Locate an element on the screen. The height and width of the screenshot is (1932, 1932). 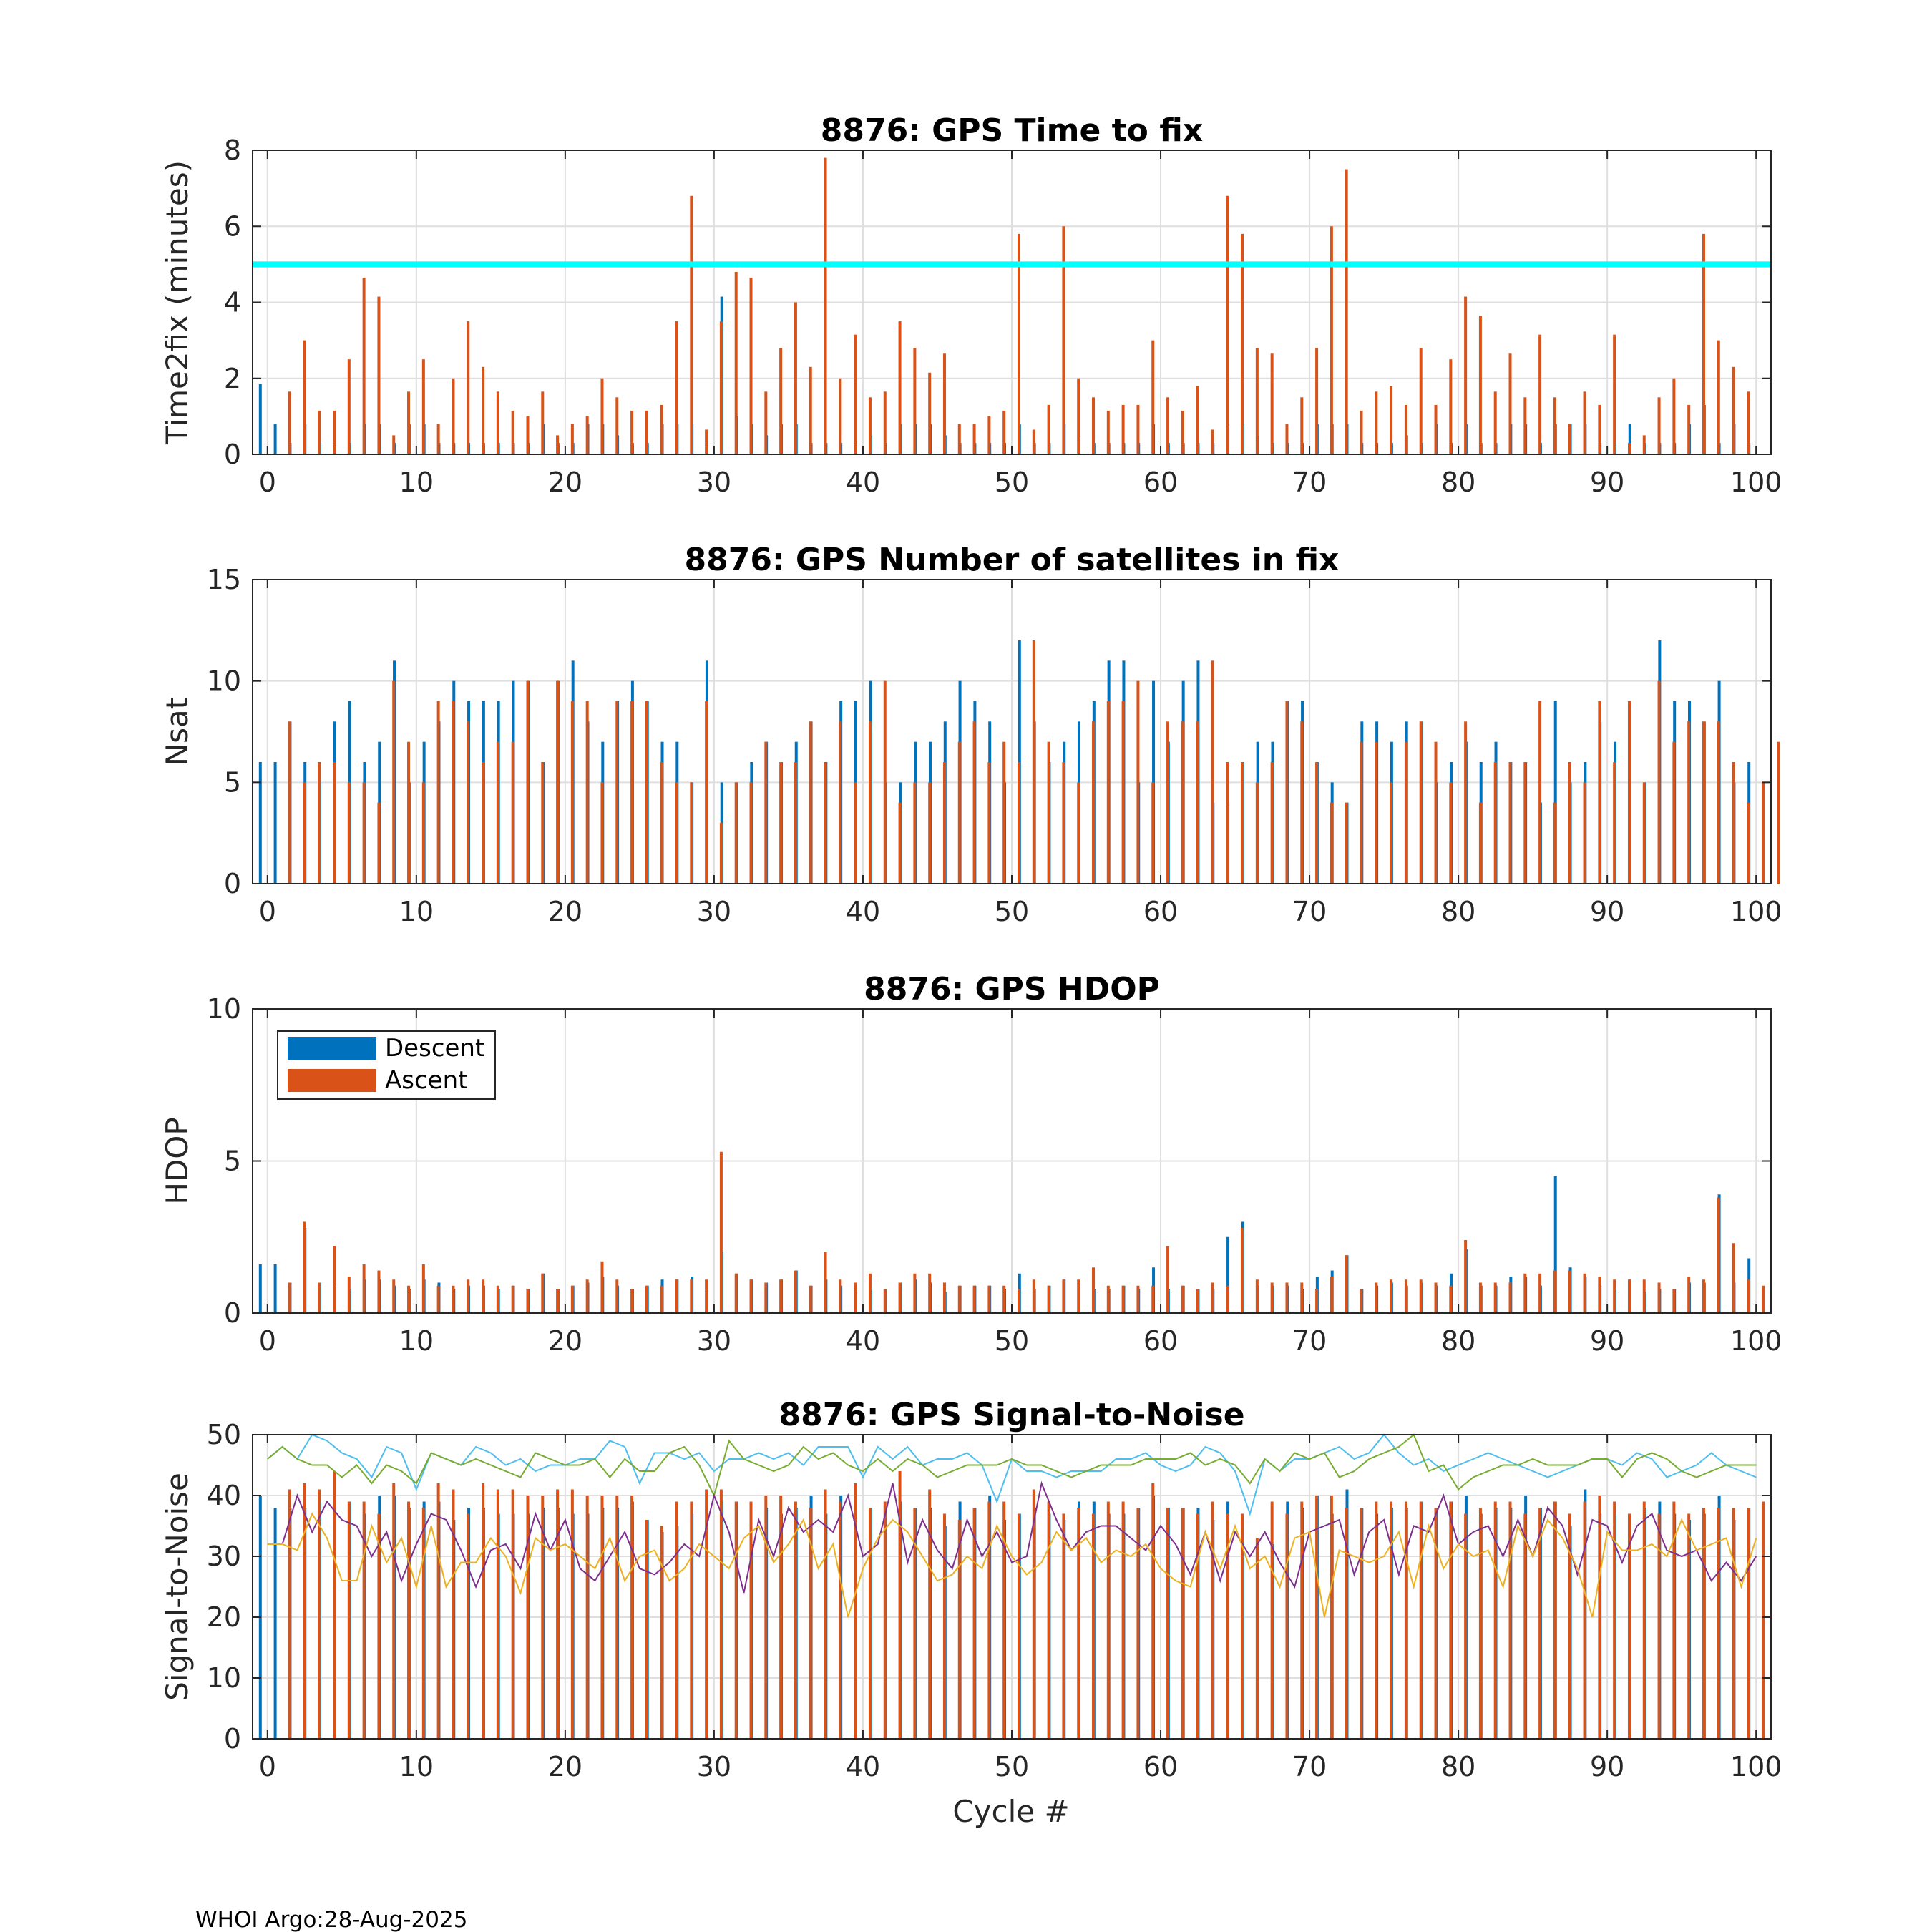
chart-title-ttf: 8876: GPS Time to fix is located at coordinates (1012, 130).